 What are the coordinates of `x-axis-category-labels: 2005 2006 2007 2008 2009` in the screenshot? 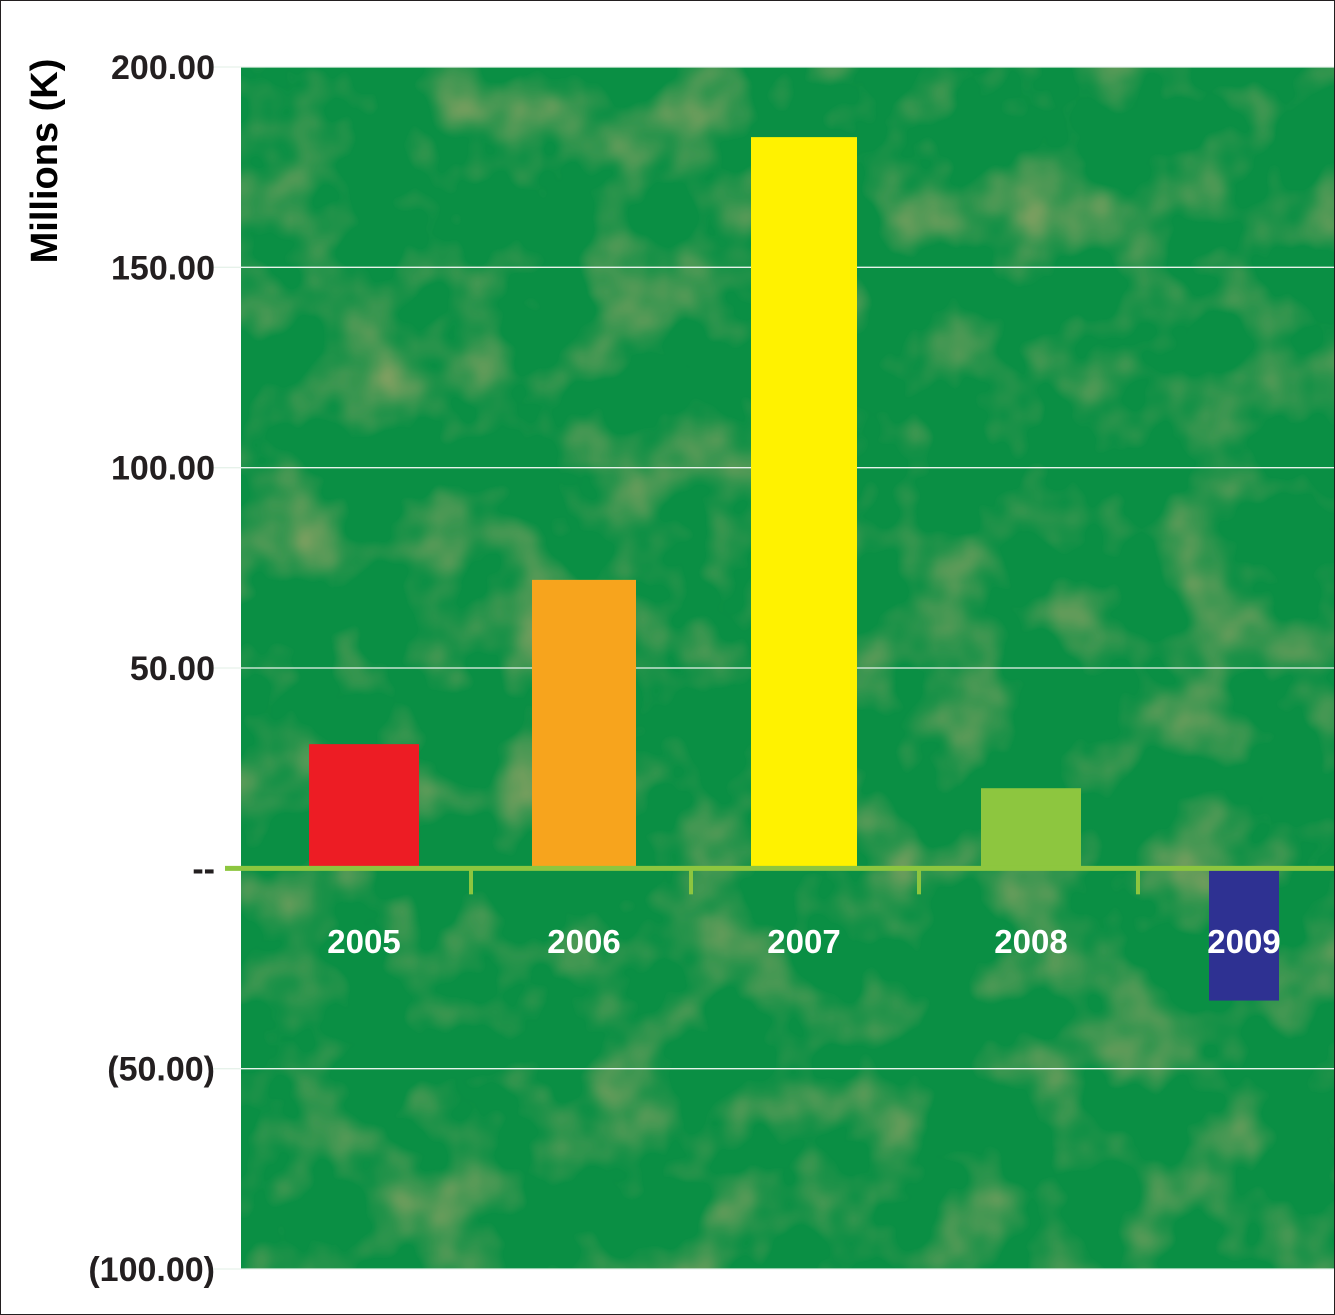 It's located at (803, 941).